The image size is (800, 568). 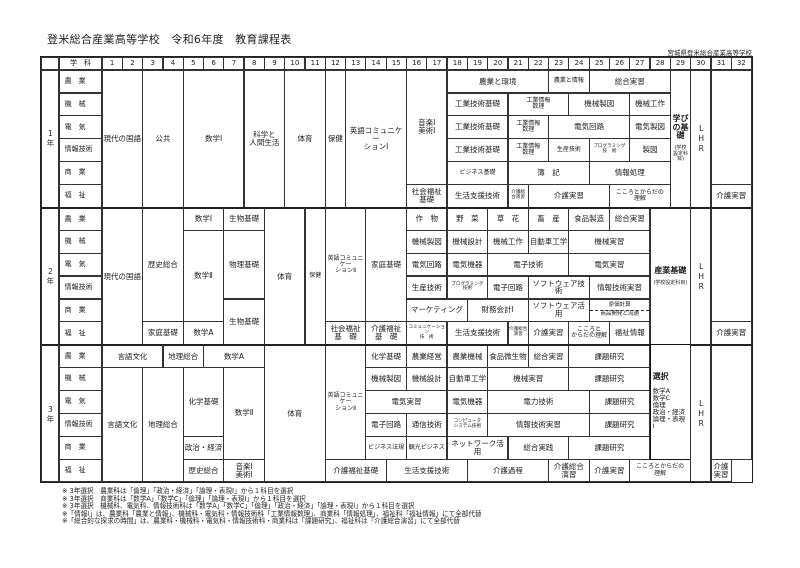 What do you see at coordinates (548, 218) in the screenshot?
I see `subject-cell: 畜 産` at bounding box center [548, 218].